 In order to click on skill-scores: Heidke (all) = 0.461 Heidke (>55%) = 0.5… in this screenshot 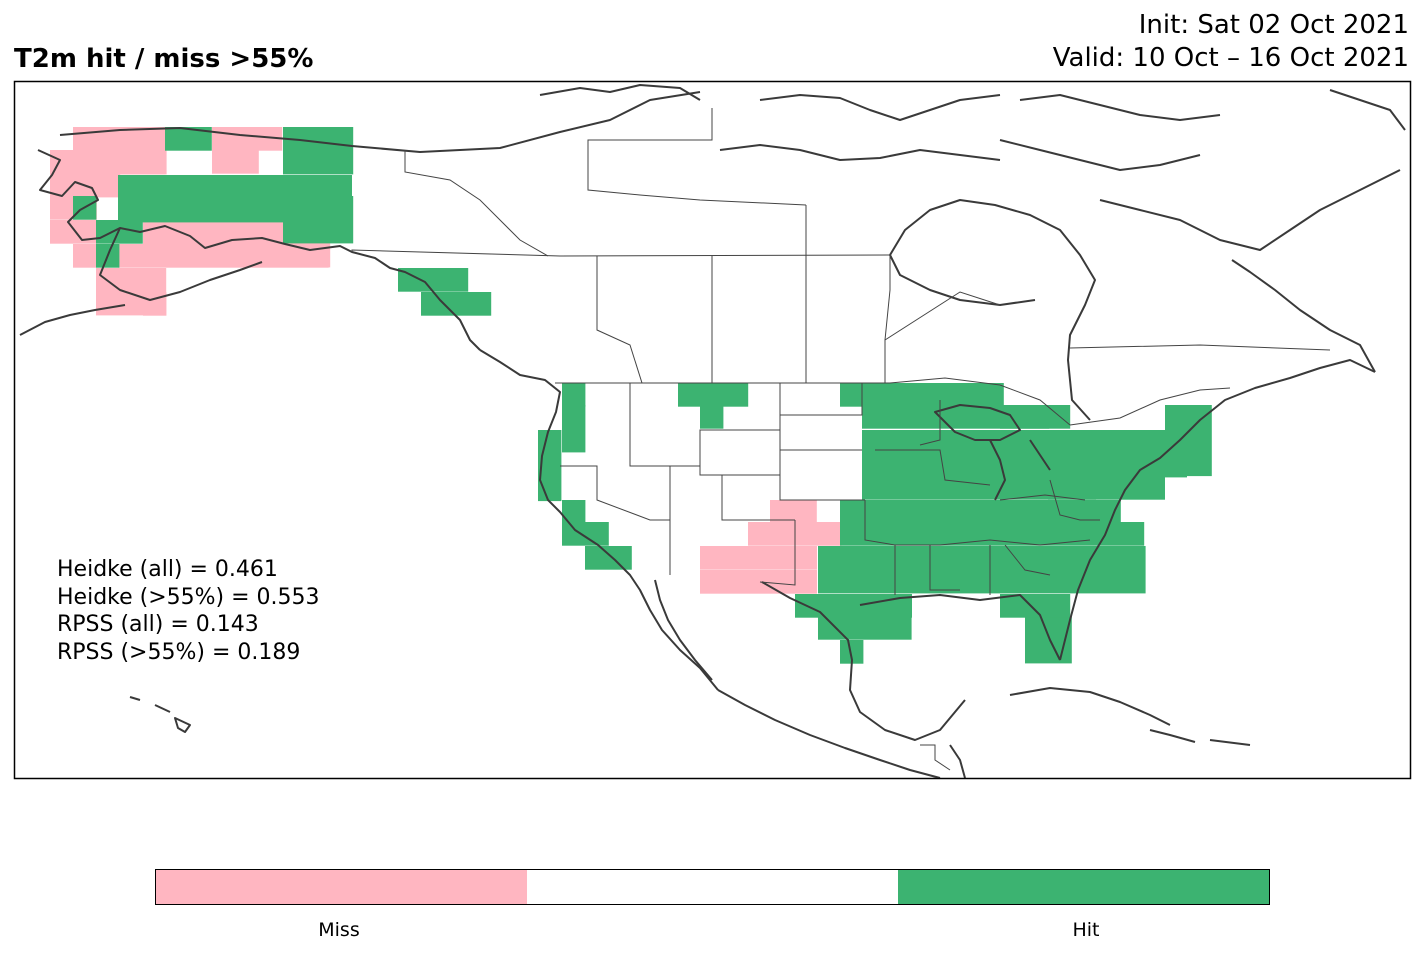, I will do `click(188, 611)`.